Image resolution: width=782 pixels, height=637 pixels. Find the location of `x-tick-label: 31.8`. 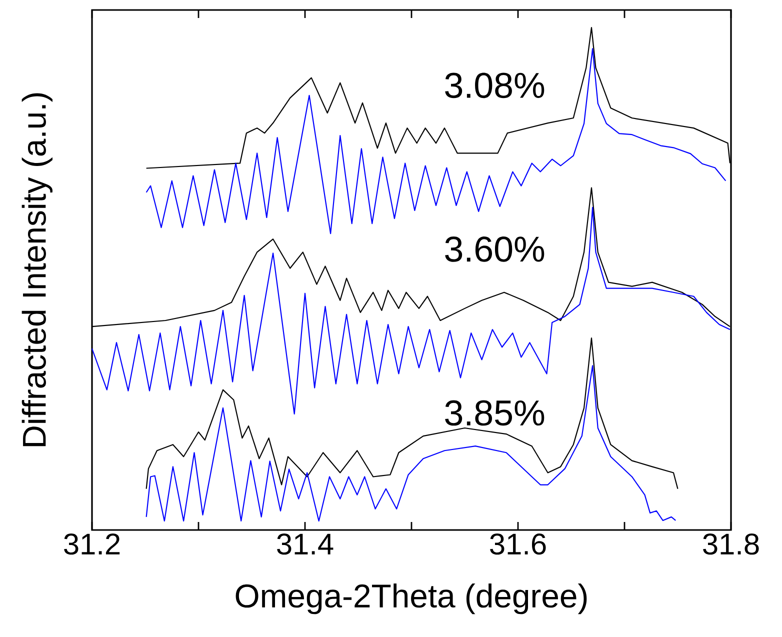

x-tick-label: 31.8 is located at coordinates (731, 544).